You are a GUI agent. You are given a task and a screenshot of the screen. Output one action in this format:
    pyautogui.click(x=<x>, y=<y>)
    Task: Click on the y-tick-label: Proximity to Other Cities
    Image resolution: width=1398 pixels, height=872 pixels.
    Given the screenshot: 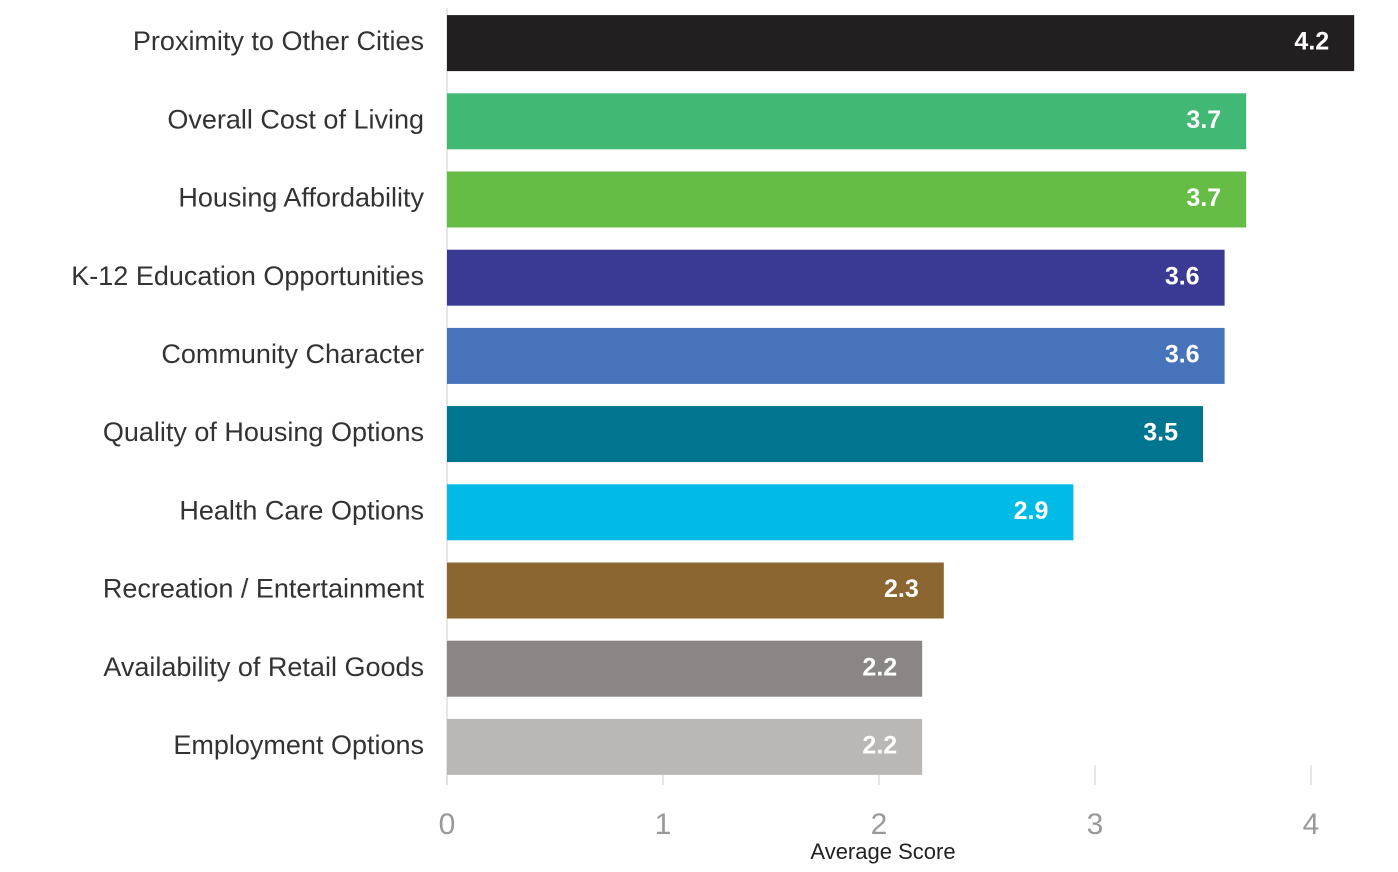 What is the action you would take?
    pyautogui.click(x=278, y=41)
    